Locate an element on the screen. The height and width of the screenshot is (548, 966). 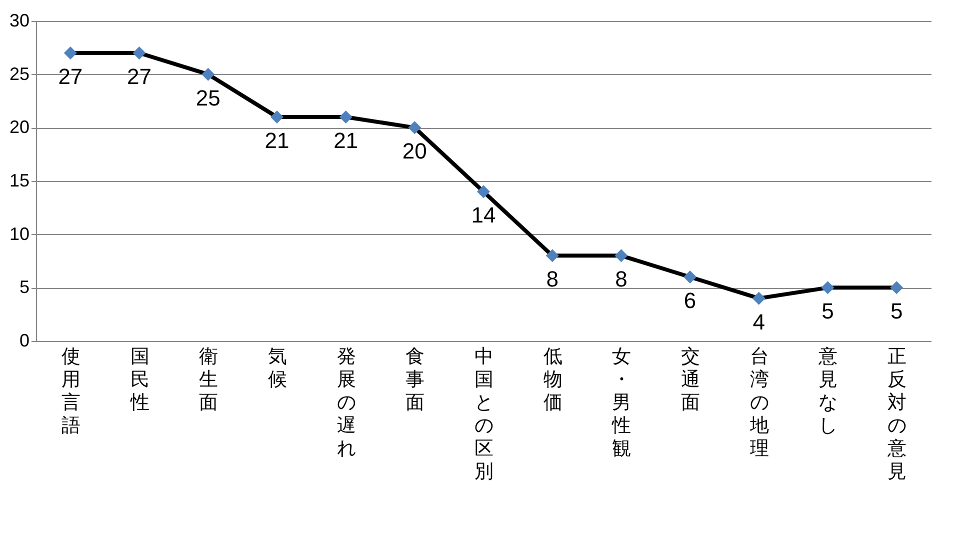
y-tick-label: 30 is located at coordinates (19, 20).